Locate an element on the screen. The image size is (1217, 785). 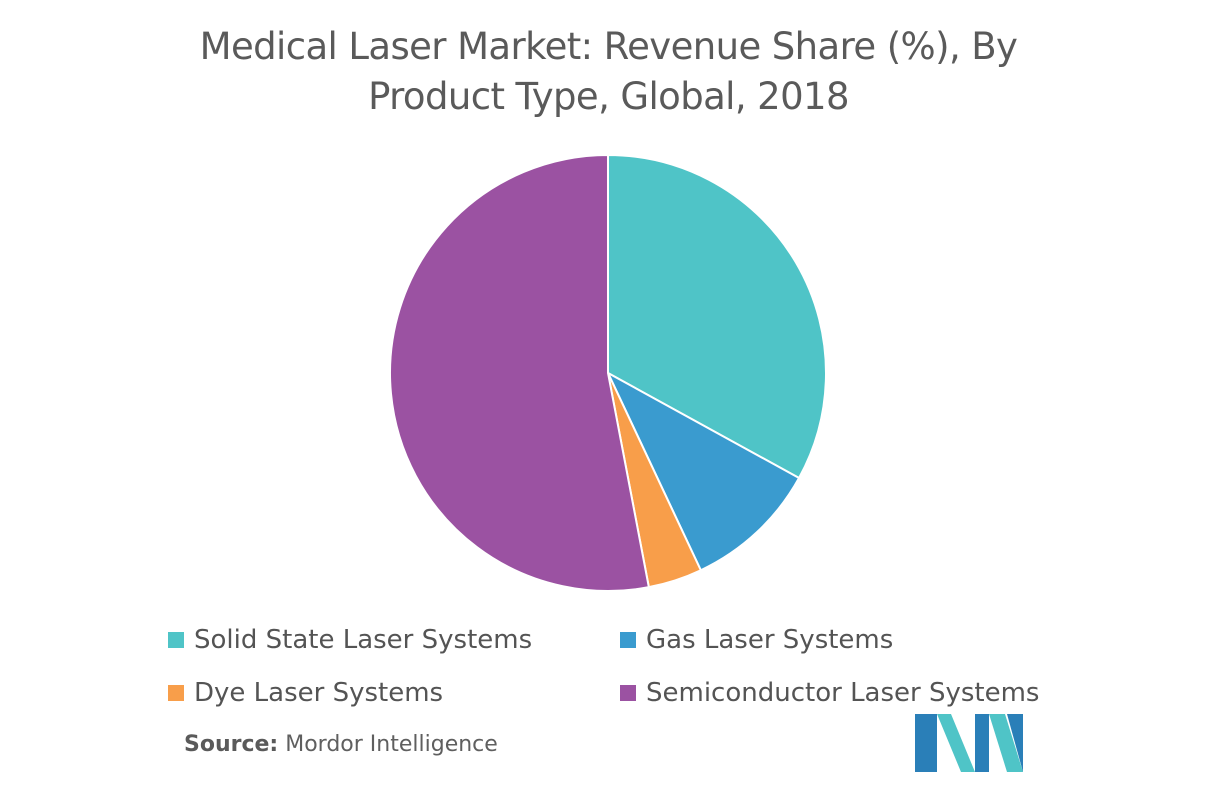
chart-title-line-2: Product Type, Global, 2018 is located at coordinates (608, 96).